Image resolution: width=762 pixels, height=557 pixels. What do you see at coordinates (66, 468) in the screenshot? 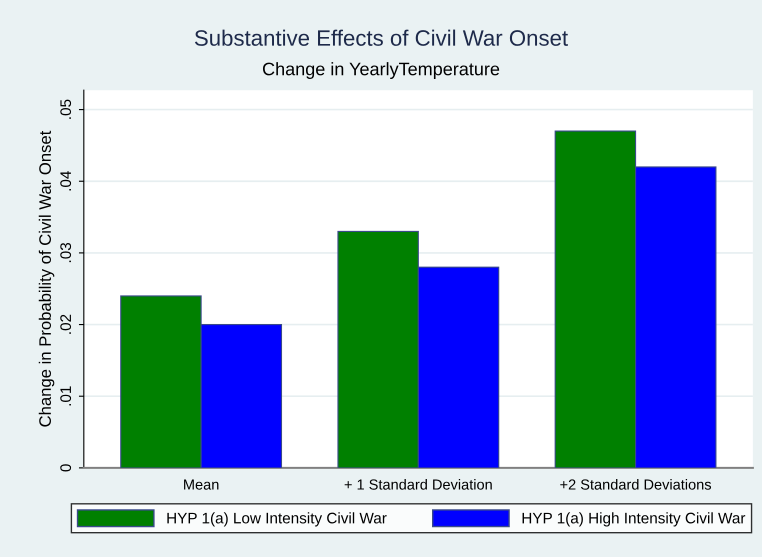
I see `y-tick-label: 0` at bounding box center [66, 468].